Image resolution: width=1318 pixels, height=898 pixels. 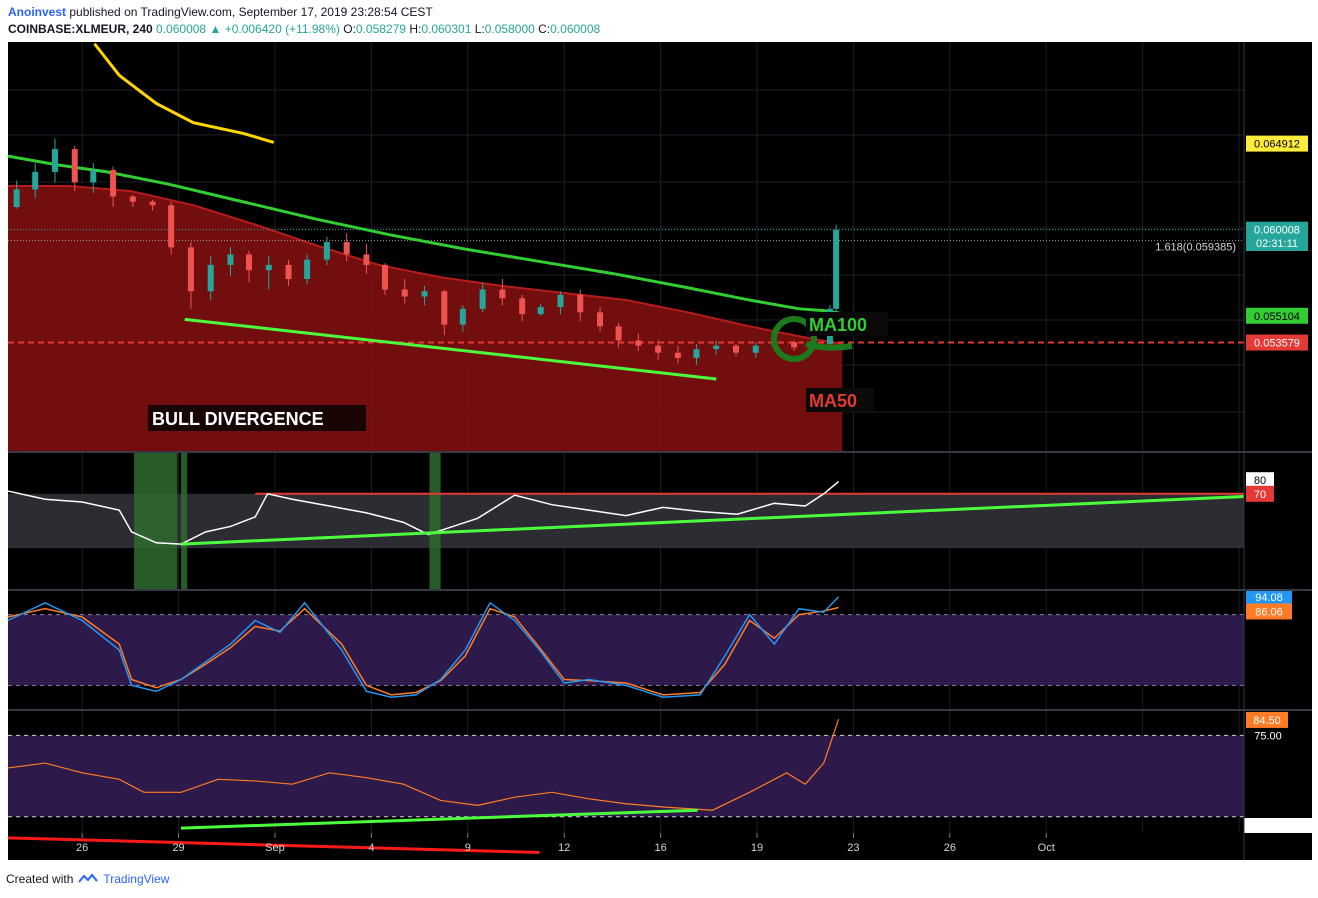 I want to click on stoch-k-line, so click(x=423, y=647).